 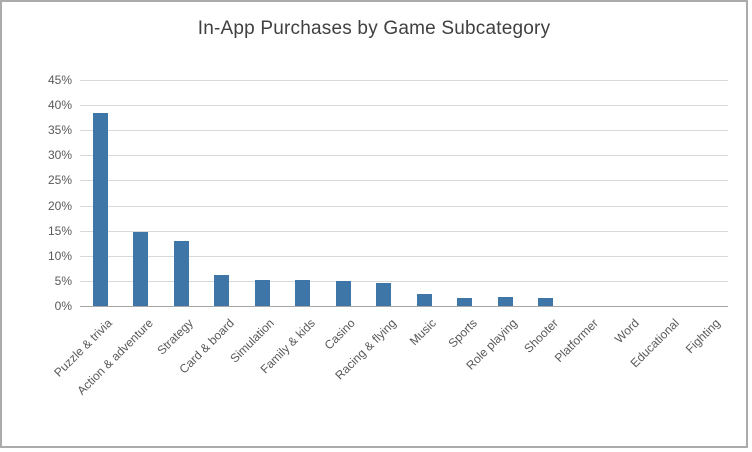 What do you see at coordinates (63, 306) in the screenshot?
I see `y-axis-label: 0%` at bounding box center [63, 306].